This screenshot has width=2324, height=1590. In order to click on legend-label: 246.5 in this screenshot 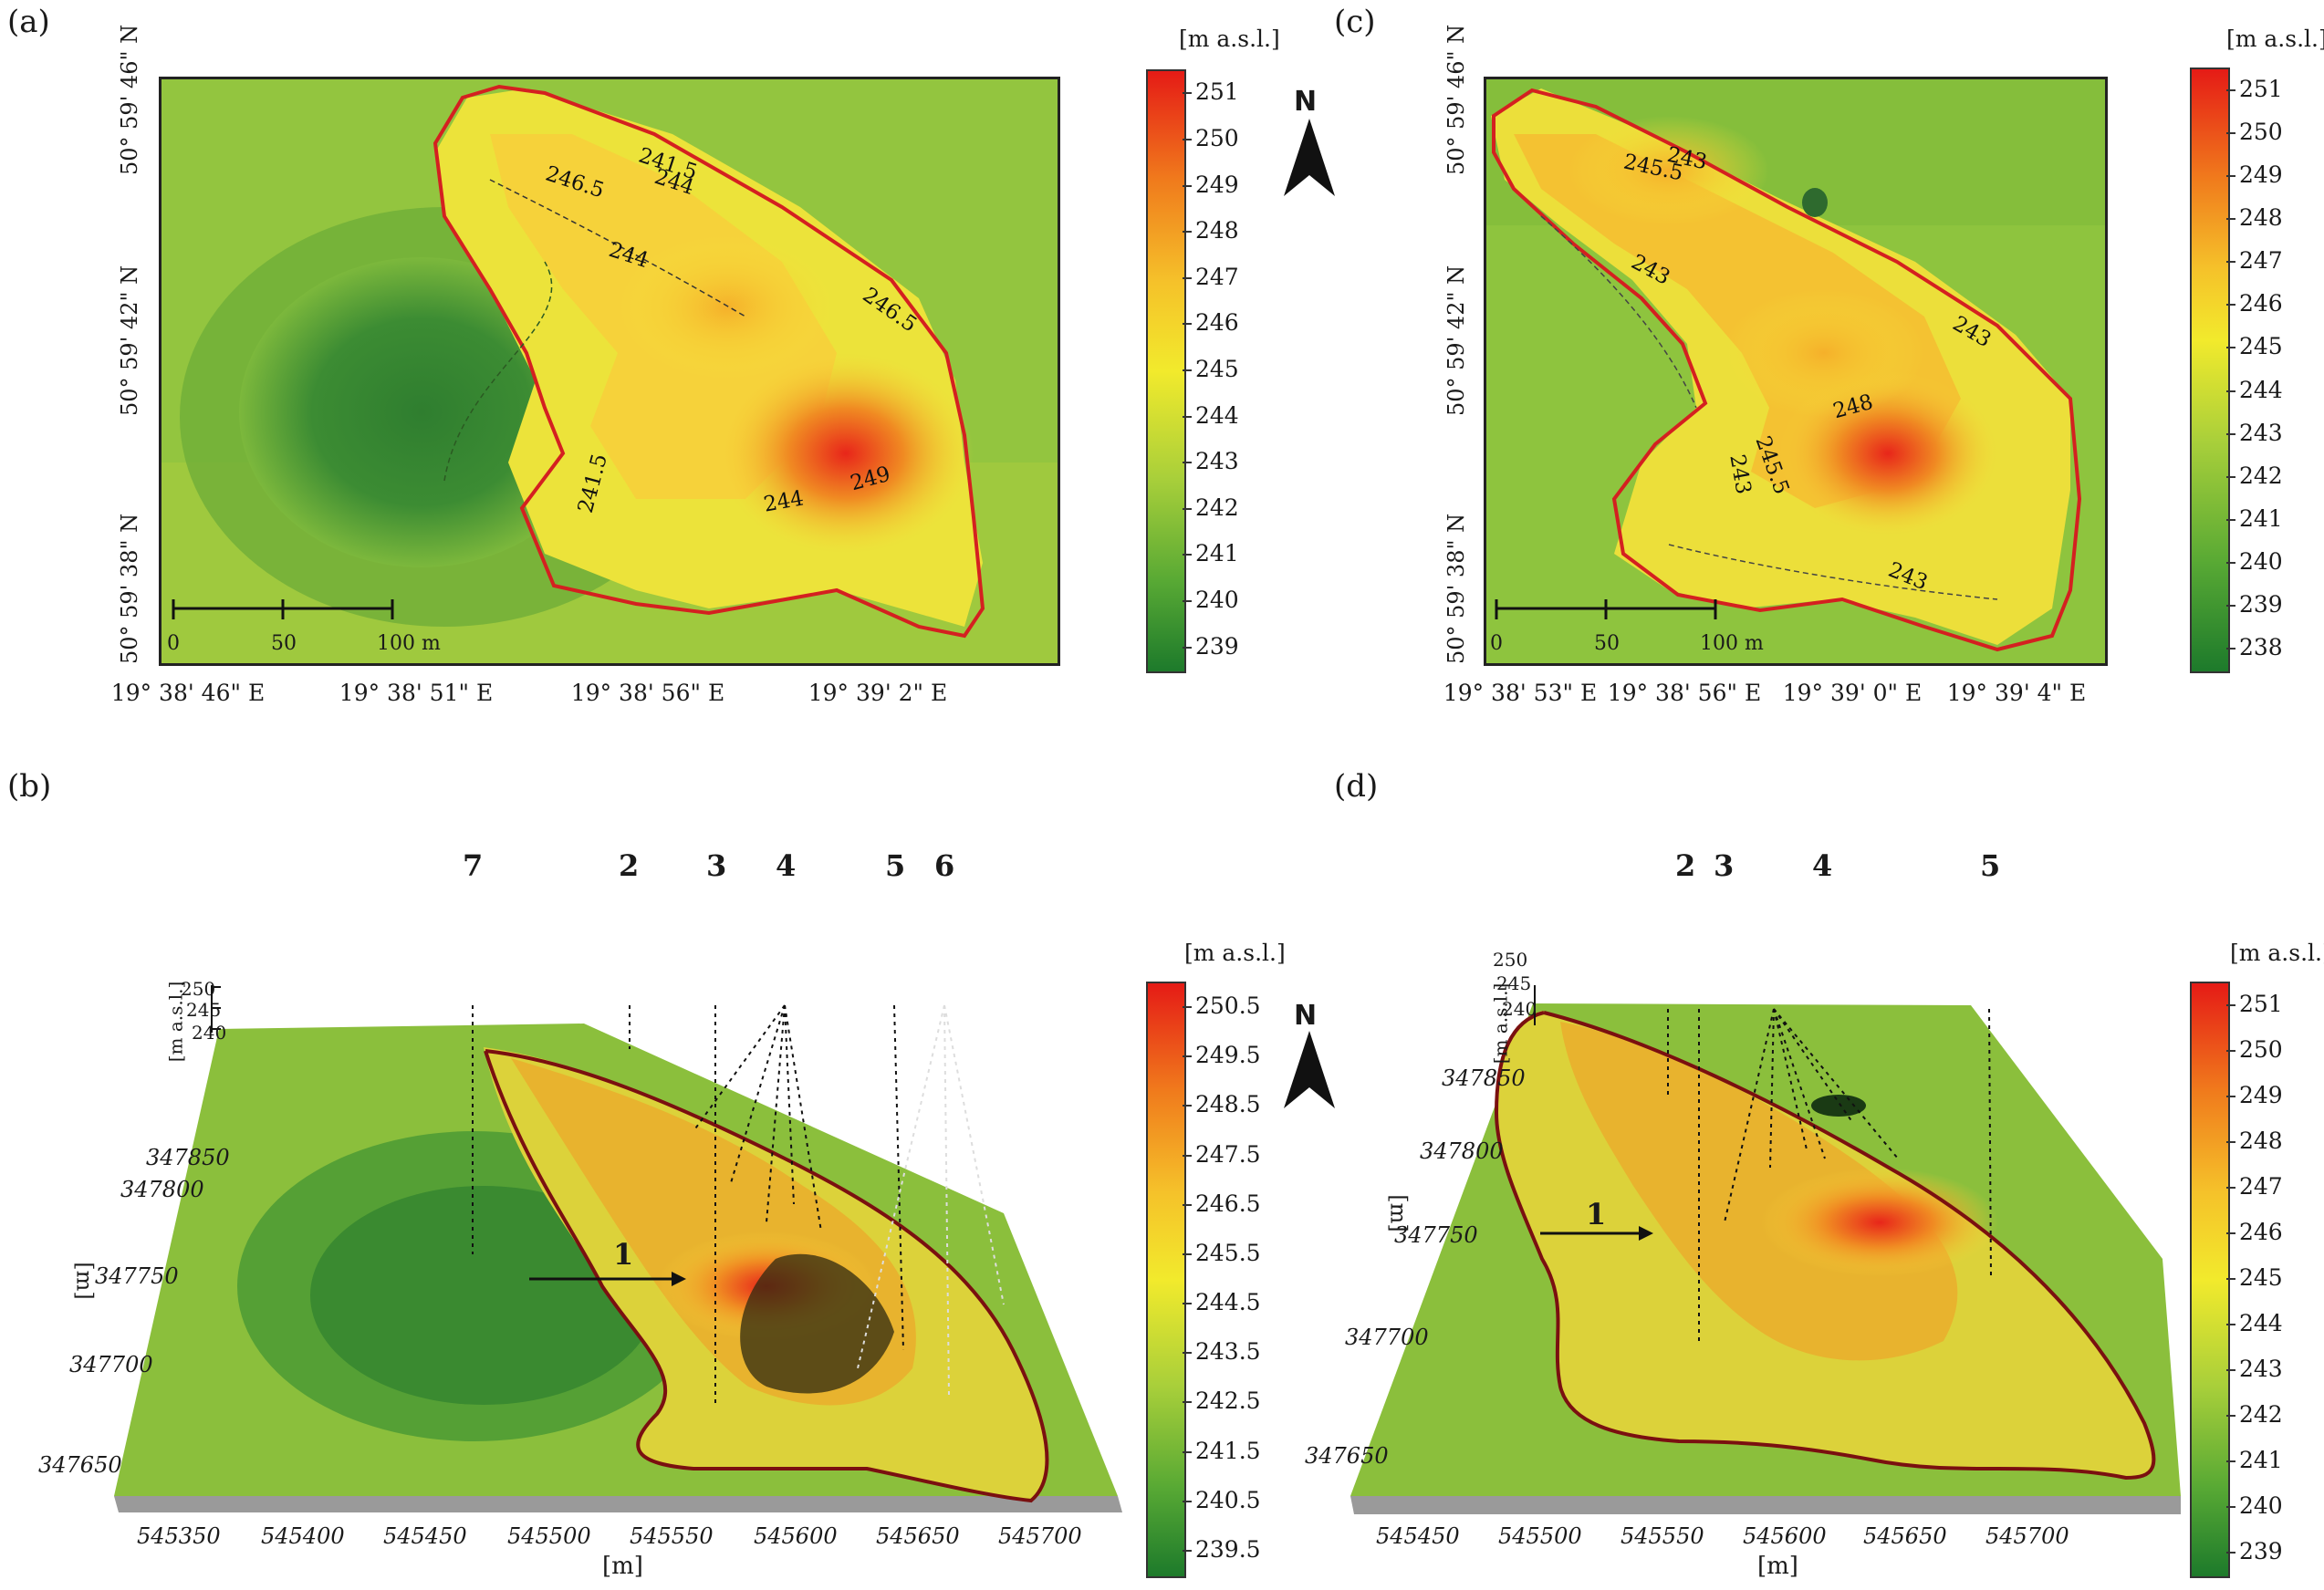, I will do `click(1228, 1203)`.